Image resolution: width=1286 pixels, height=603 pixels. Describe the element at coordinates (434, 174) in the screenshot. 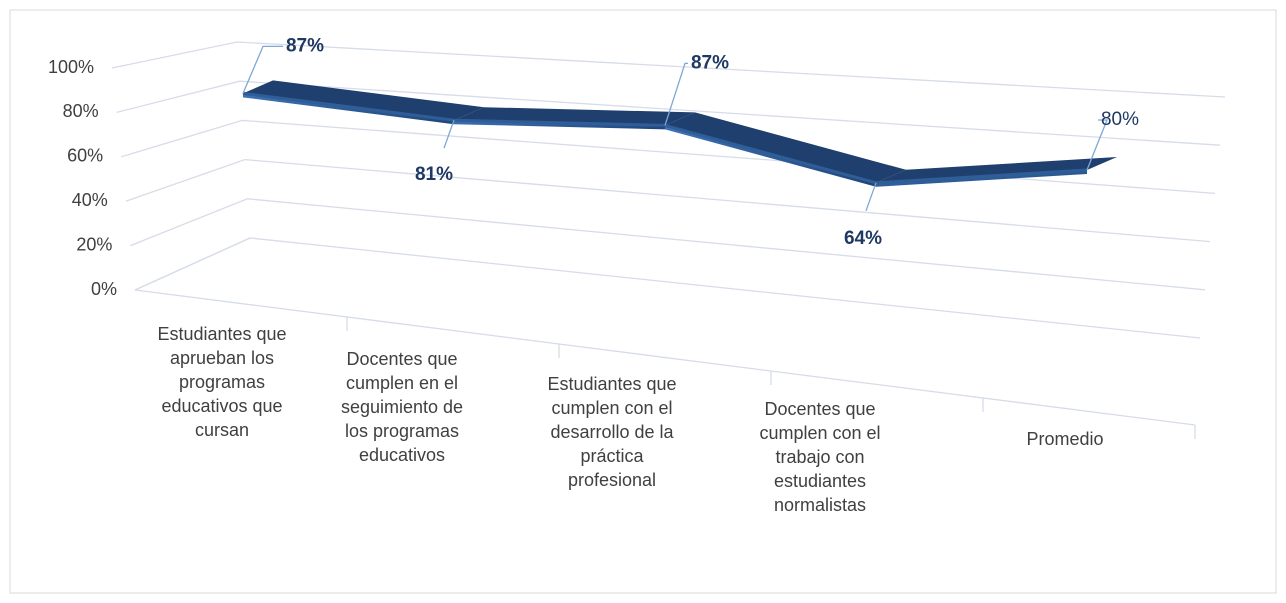

I see `data-label: 81%` at that location.